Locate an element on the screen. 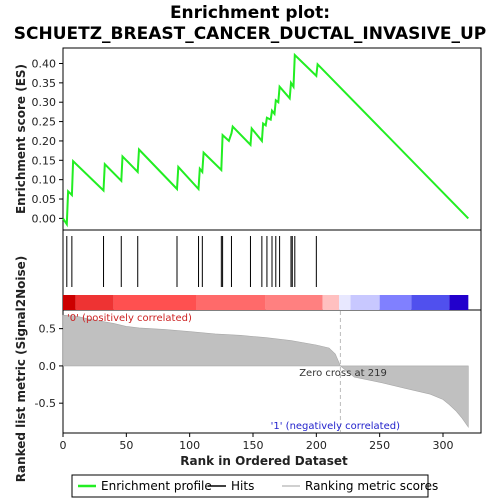 Image resolution: width=500 pixels, height=500 pixels. es-y-axis: 0.00 0.05 0.10 0.15 0.20 0.25 0.30 0.35 0.40 is located at coordinates (47, 141).